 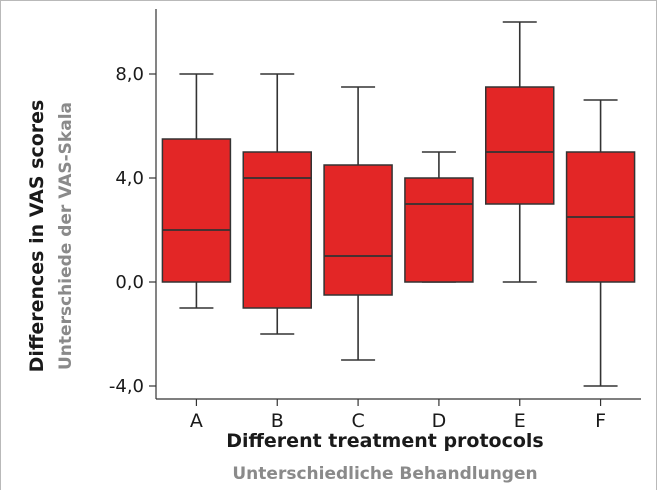 I want to click on box-iqr-c, so click(x=358, y=230).